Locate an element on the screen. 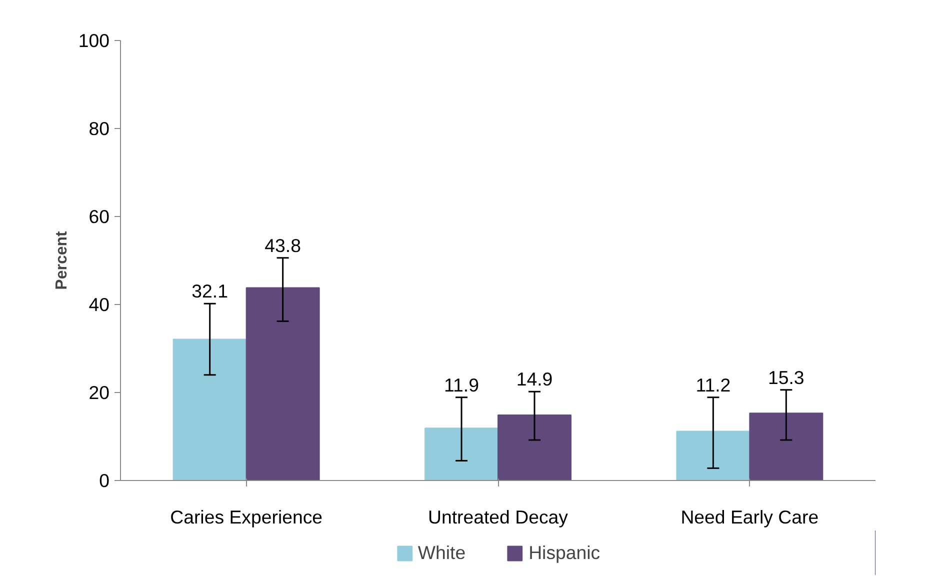 The width and height of the screenshot is (937, 579). data-label: 32.1 is located at coordinates (210, 291).